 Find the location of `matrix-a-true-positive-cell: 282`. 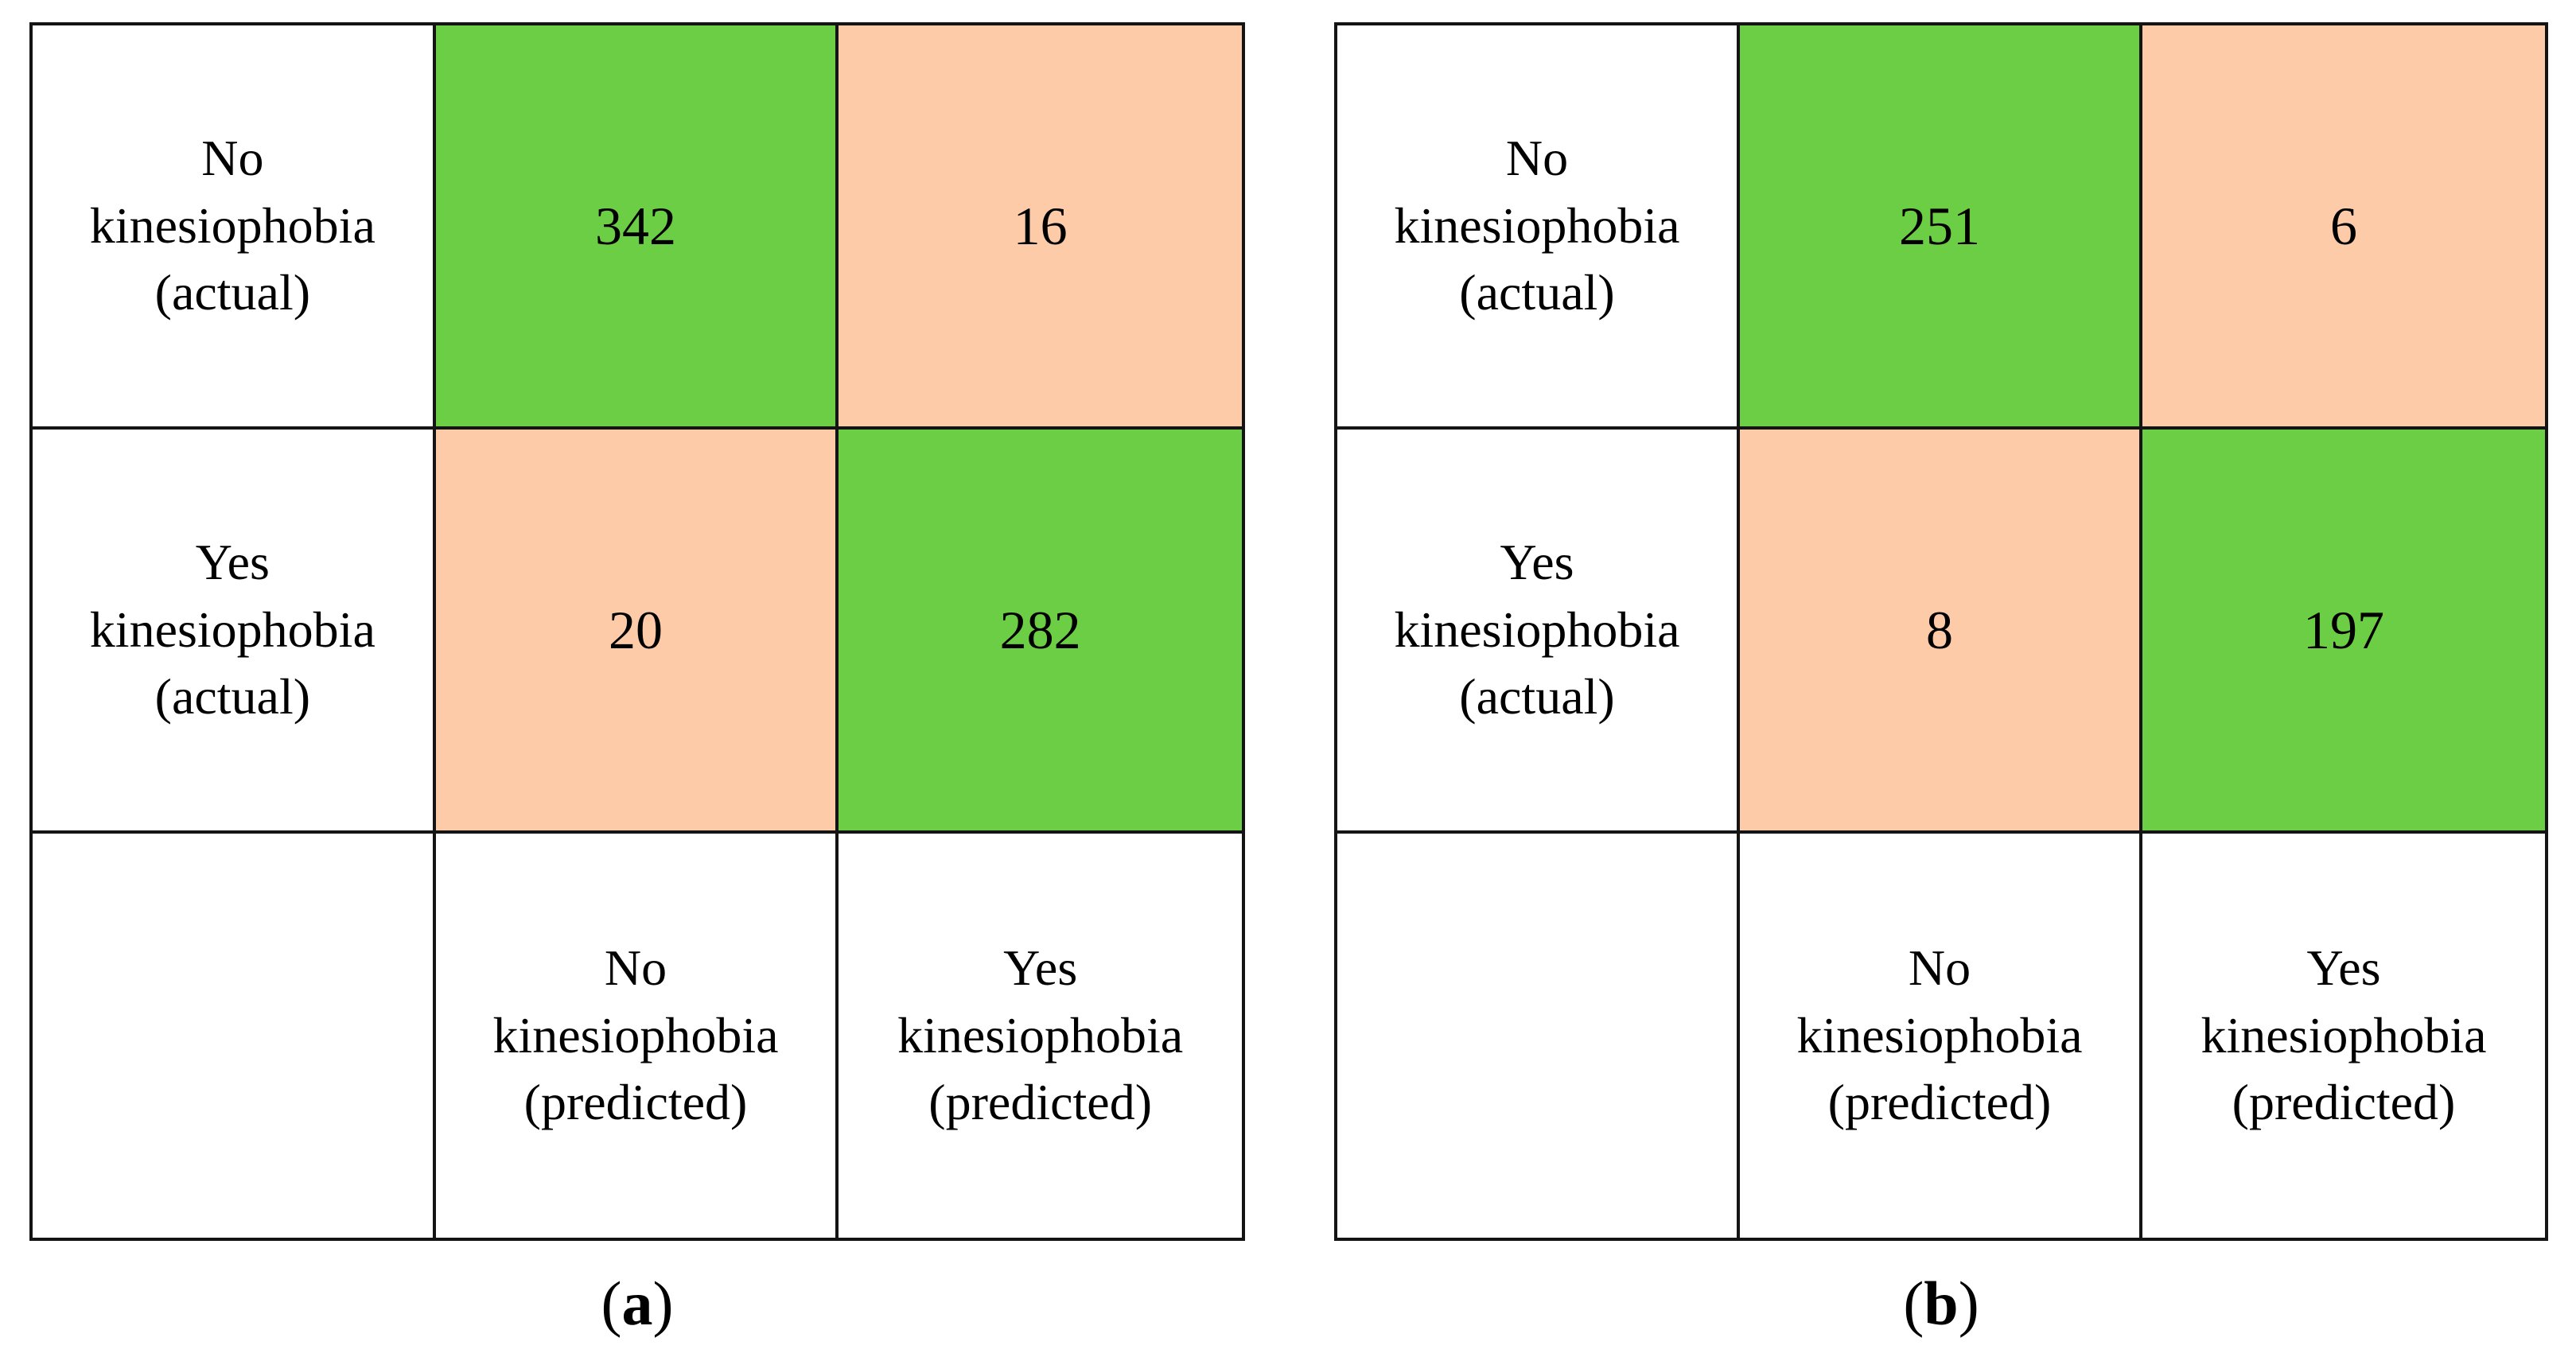

matrix-a-true-positive-cell: 282 is located at coordinates (1041, 632).